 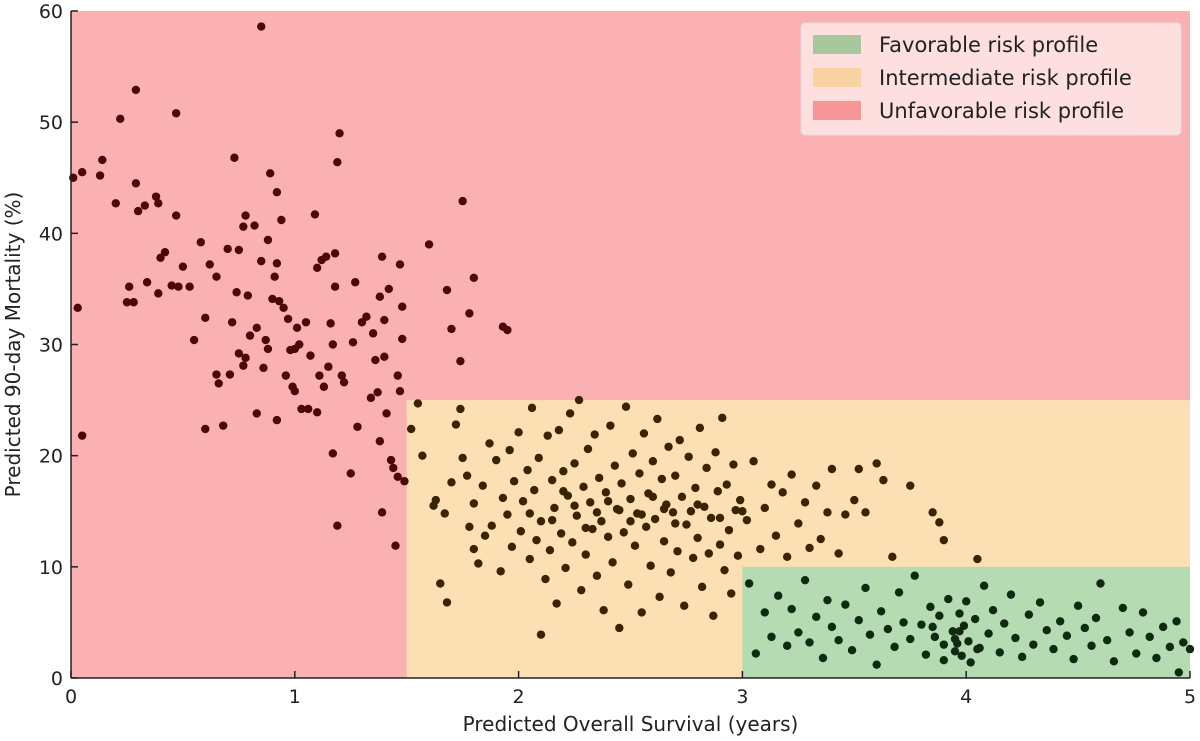 What do you see at coordinates (1001, 111) in the screenshot?
I see `legend-item-unfavorable: Unfavorable risk profile` at bounding box center [1001, 111].